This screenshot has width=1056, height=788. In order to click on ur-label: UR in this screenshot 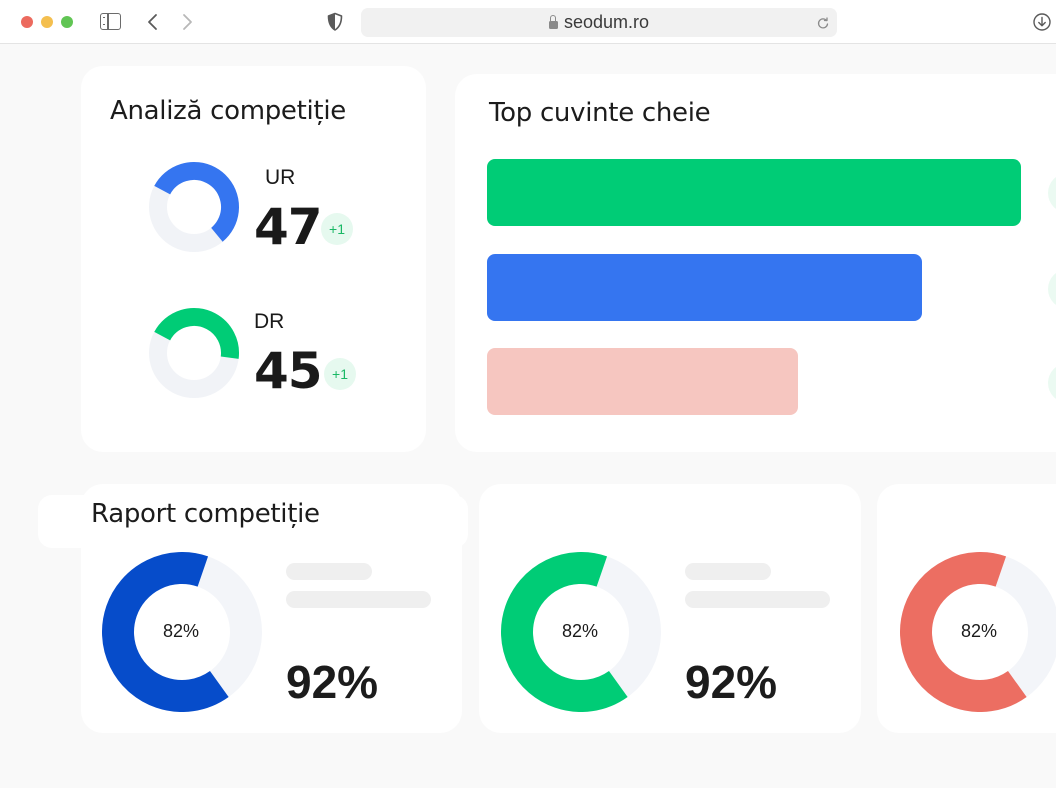, I will do `click(280, 177)`.